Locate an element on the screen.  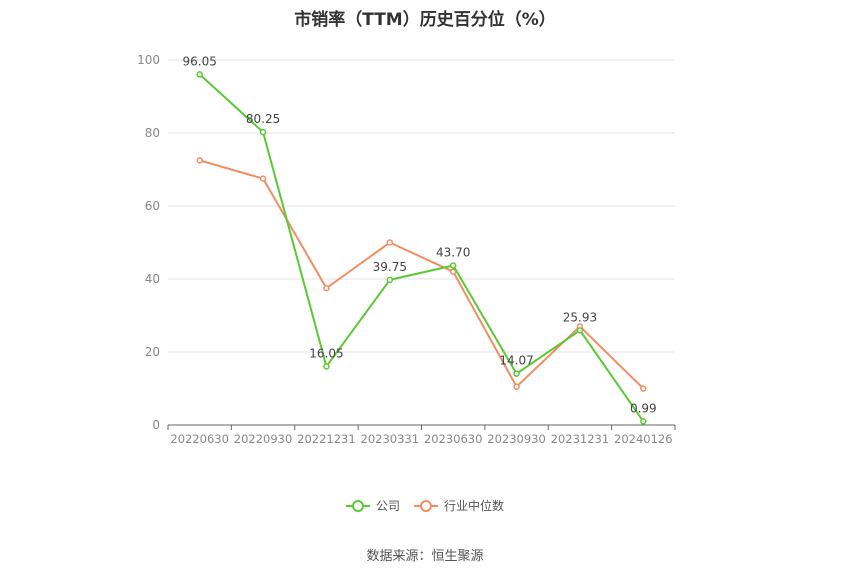
x-tick-label: 20230930 is located at coordinates (516, 439).